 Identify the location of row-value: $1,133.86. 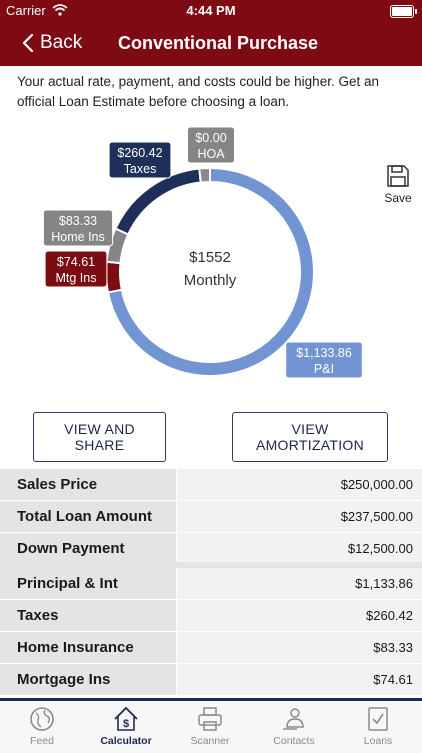
(299, 583).